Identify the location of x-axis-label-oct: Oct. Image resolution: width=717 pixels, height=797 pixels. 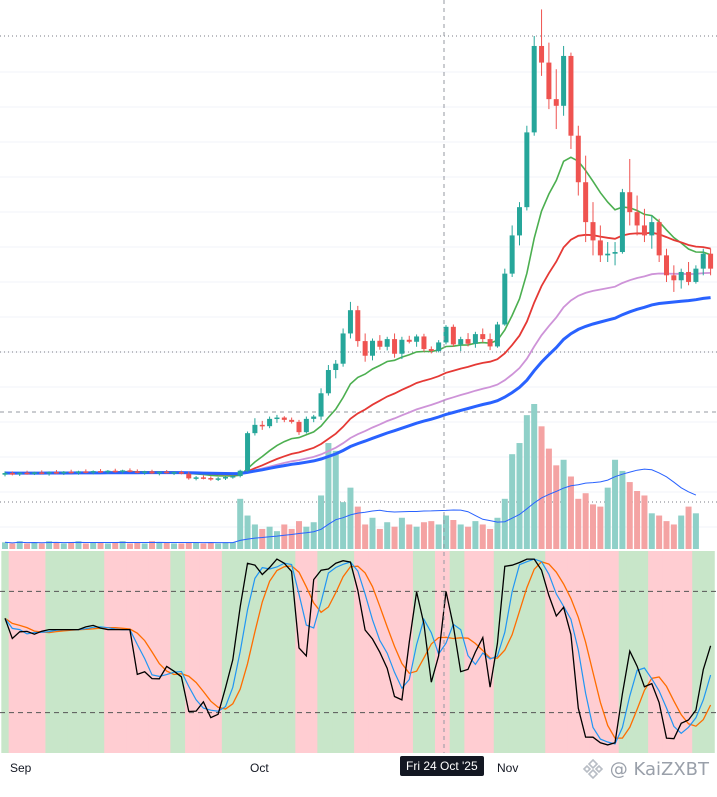
(259, 768).